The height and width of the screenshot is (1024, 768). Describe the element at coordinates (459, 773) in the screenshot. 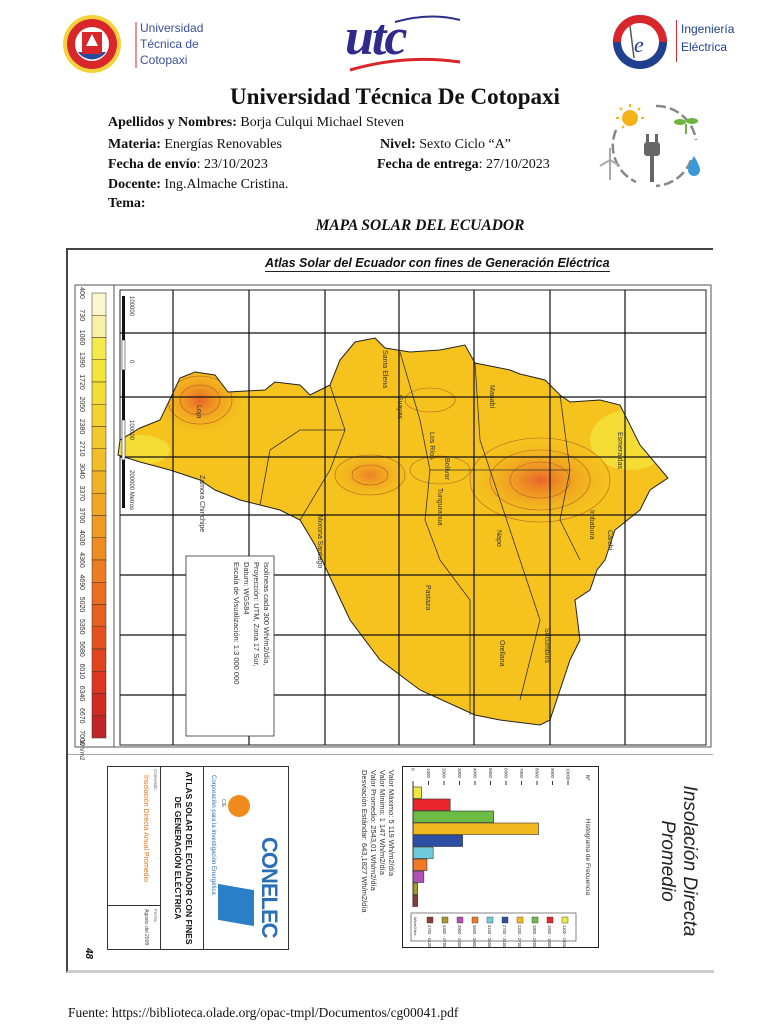

I see `histogram-tick-label: 3000` at that location.